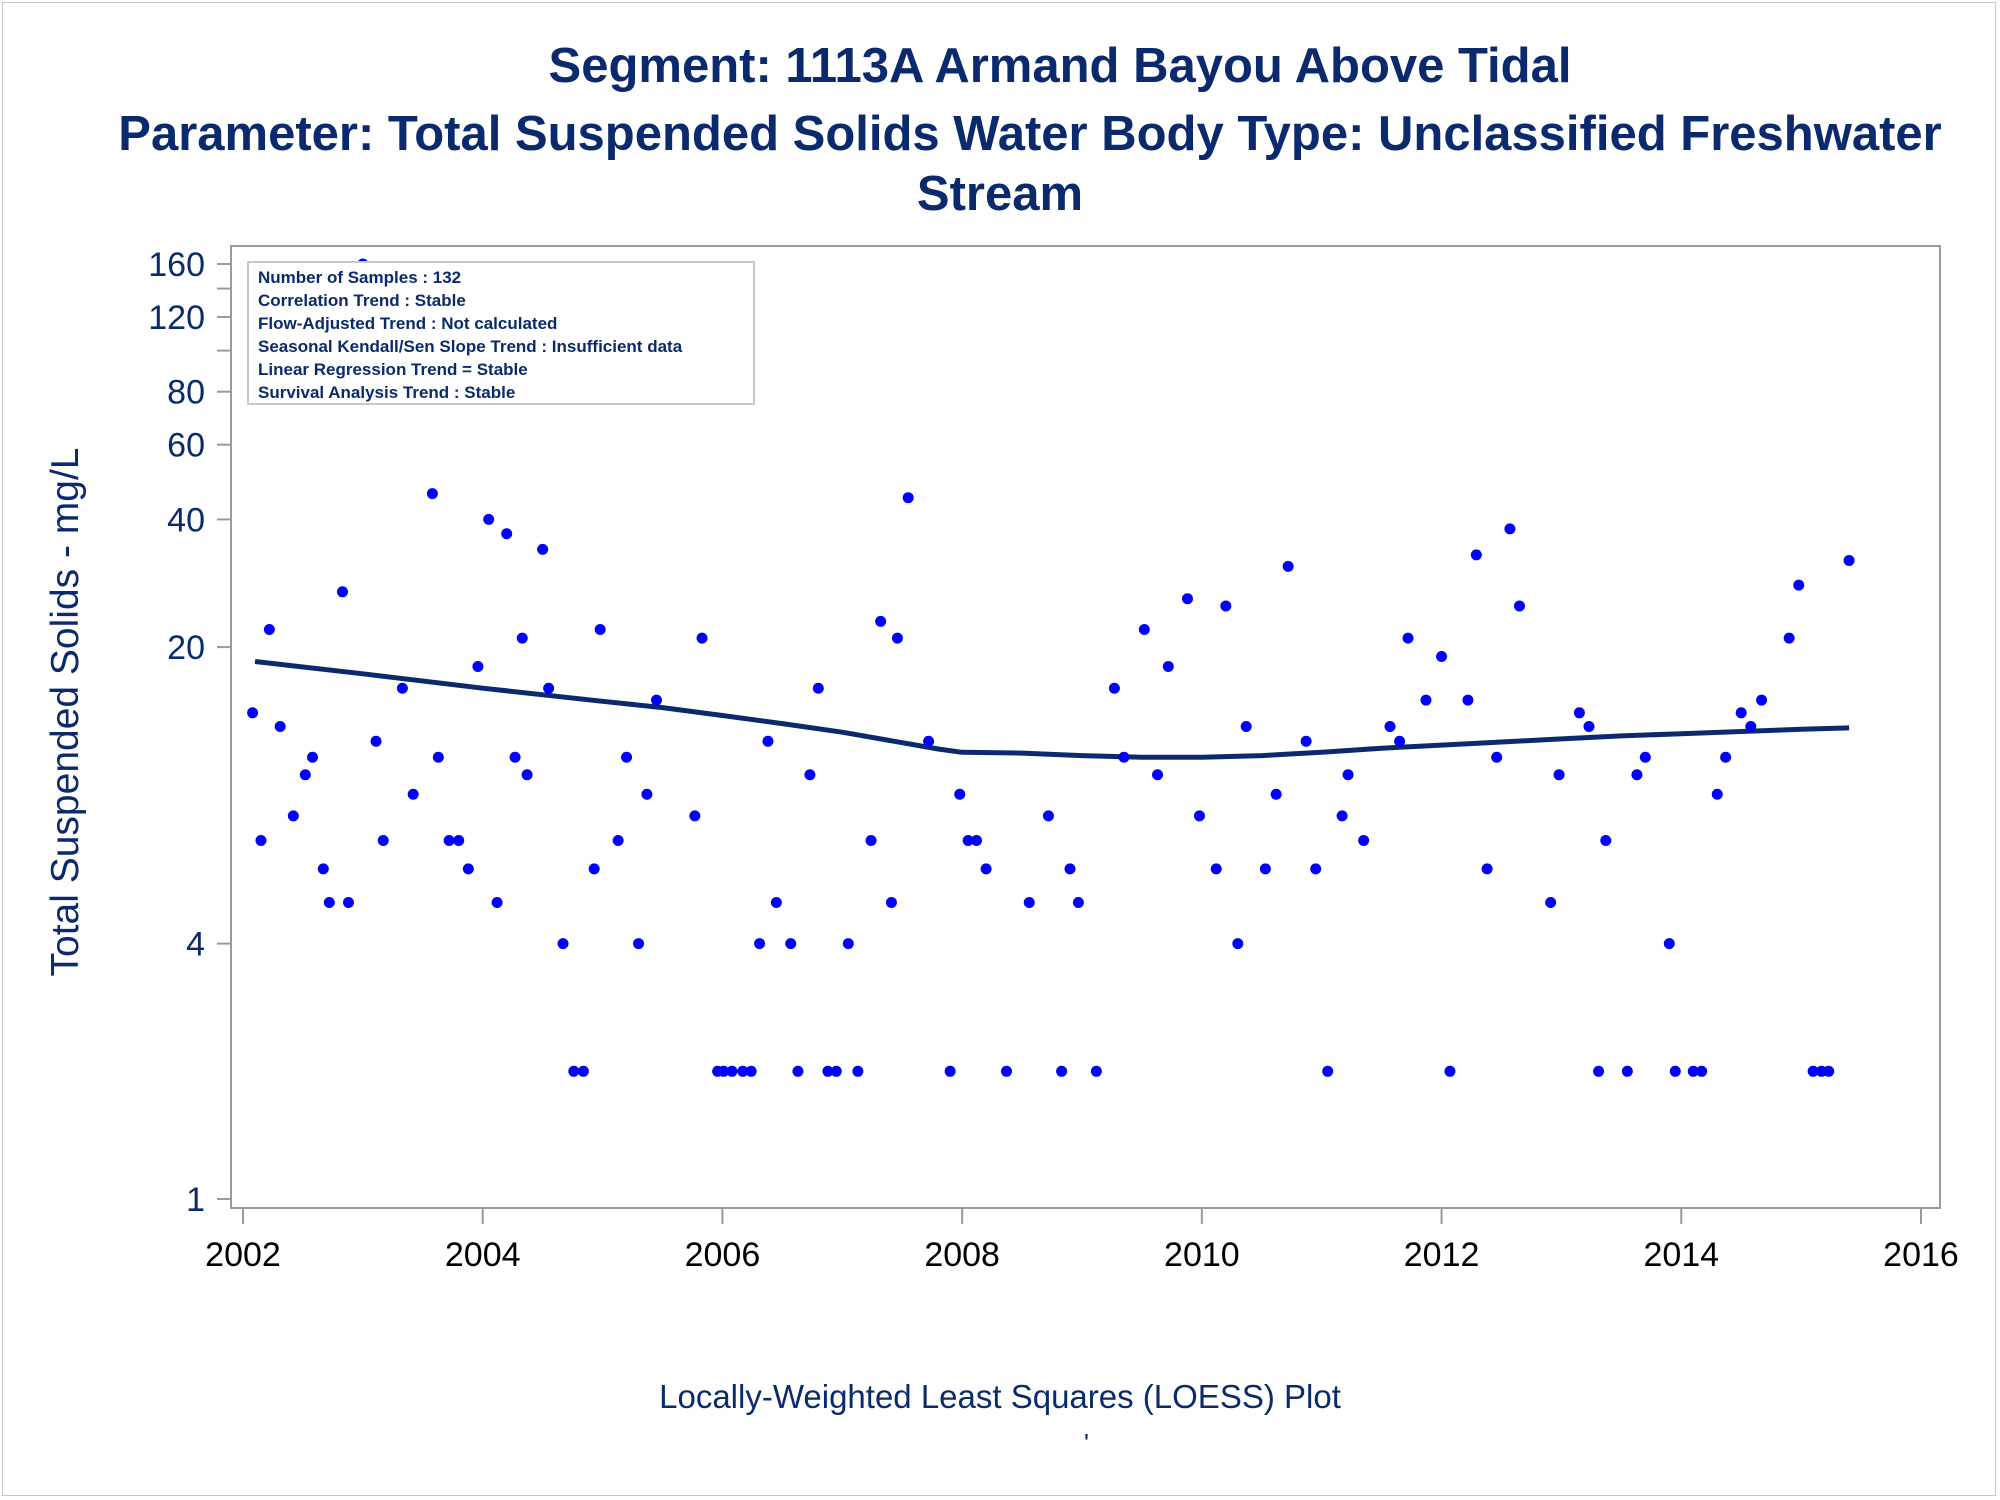 The height and width of the screenshot is (1500, 2000). What do you see at coordinates (176, 265) in the screenshot?
I see `y-tick-label: 160` at bounding box center [176, 265].